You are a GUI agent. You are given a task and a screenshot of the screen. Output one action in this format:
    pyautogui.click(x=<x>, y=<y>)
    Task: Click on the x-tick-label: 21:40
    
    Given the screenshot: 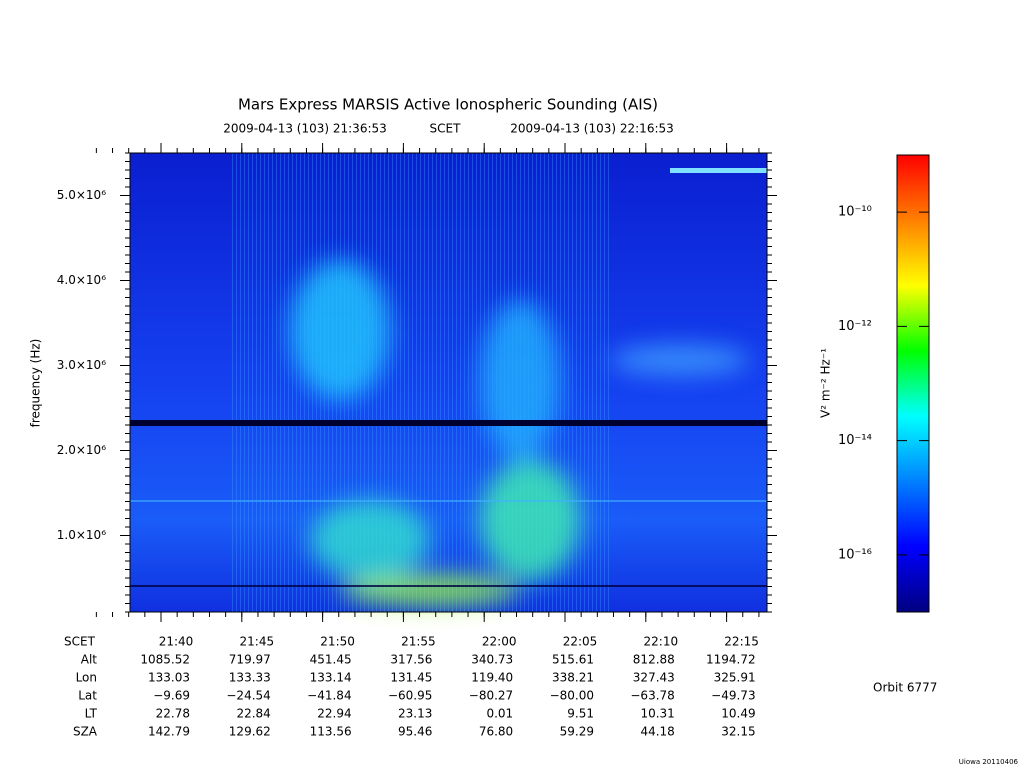 What is the action you would take?
    pyautogui.click(x=176, y=642)
    